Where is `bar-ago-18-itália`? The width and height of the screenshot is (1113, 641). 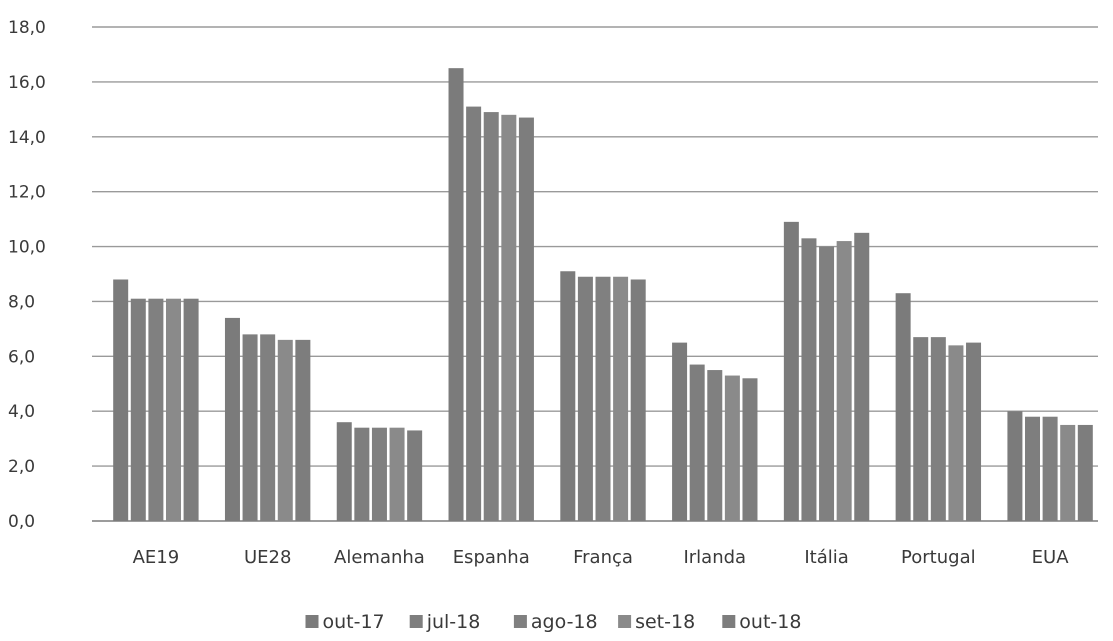
bar-ago-18-itália is located at coordinates (827, 384).